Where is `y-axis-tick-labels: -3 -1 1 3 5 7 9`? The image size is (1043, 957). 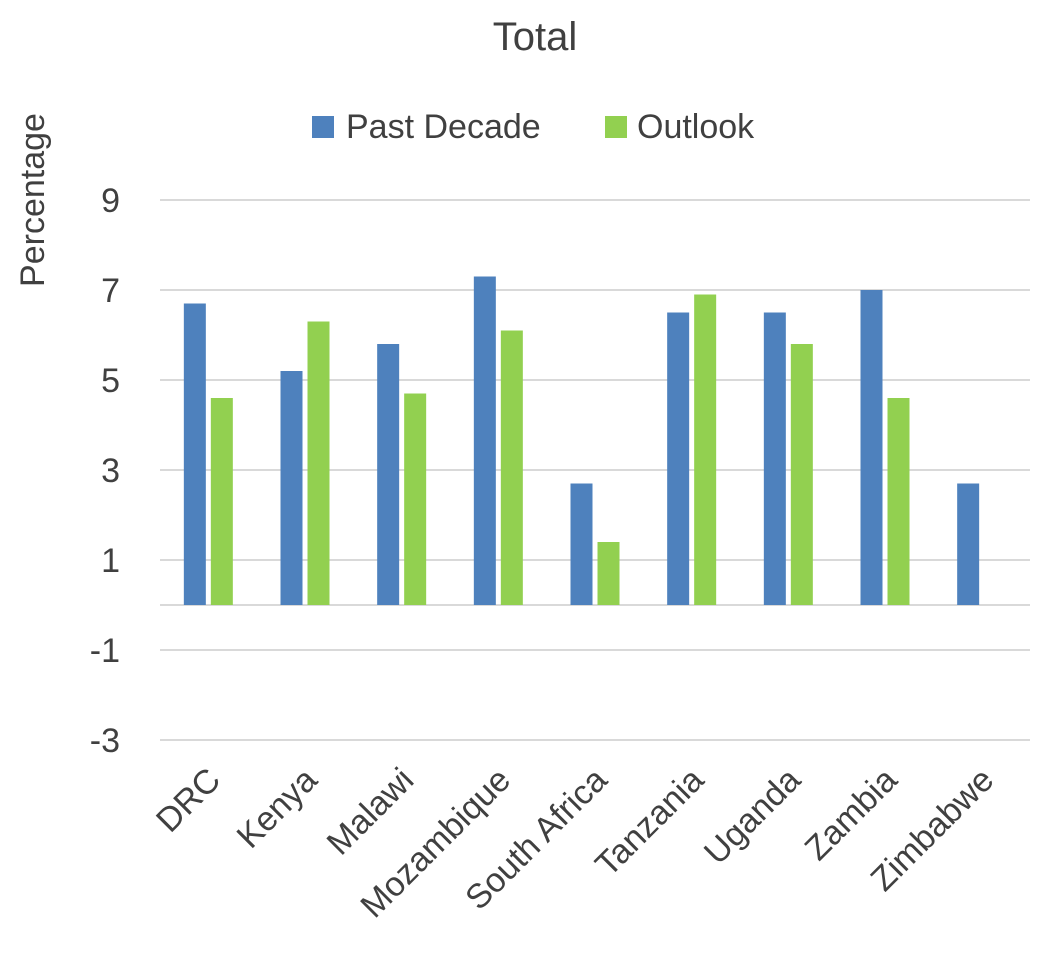 y-axis-tick-labels: -3 -1 1 3 5 7 9 is located at coordinates (105, 471).